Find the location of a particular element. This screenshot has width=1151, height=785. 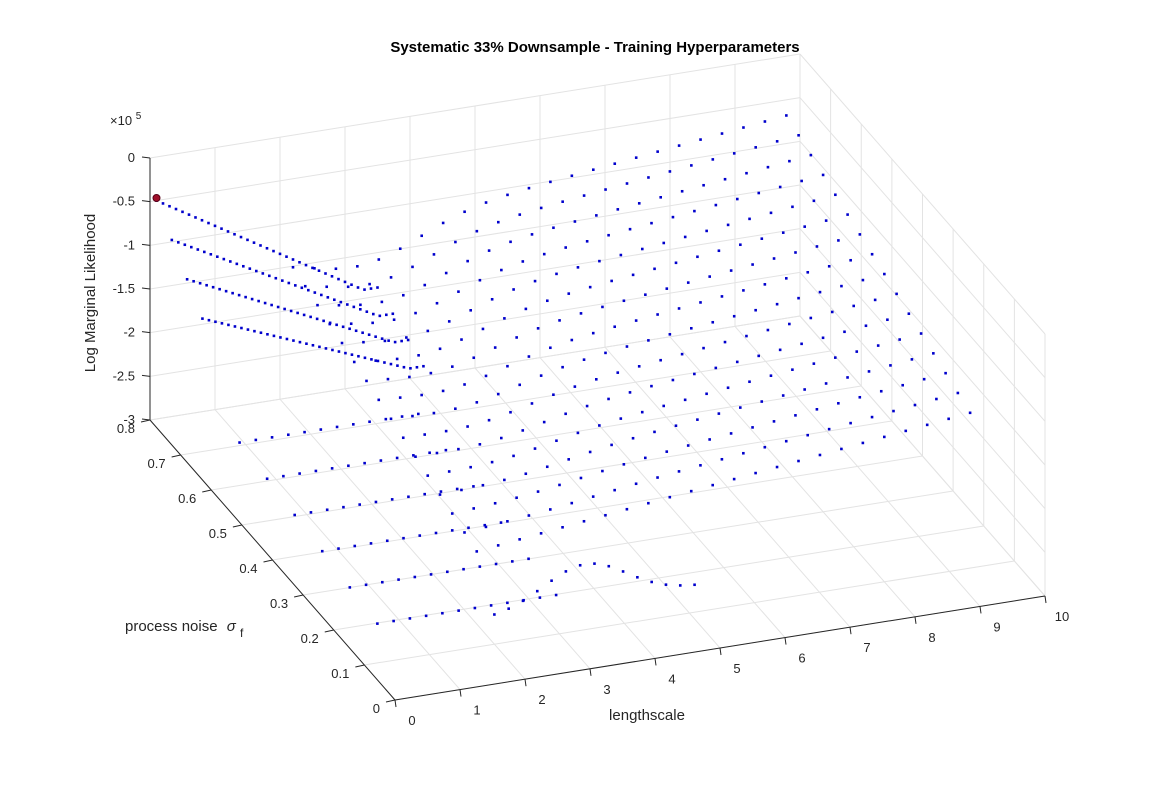

z-tick-label: -3 is located at coordinates (129, 419).